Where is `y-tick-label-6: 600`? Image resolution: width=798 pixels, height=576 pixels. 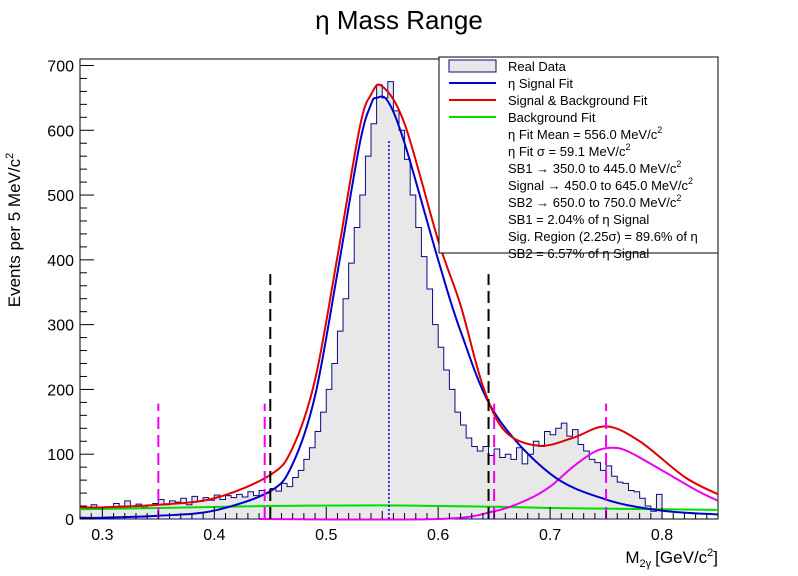 y-tick-label-6: 600 is located at coordinates (60, 131).